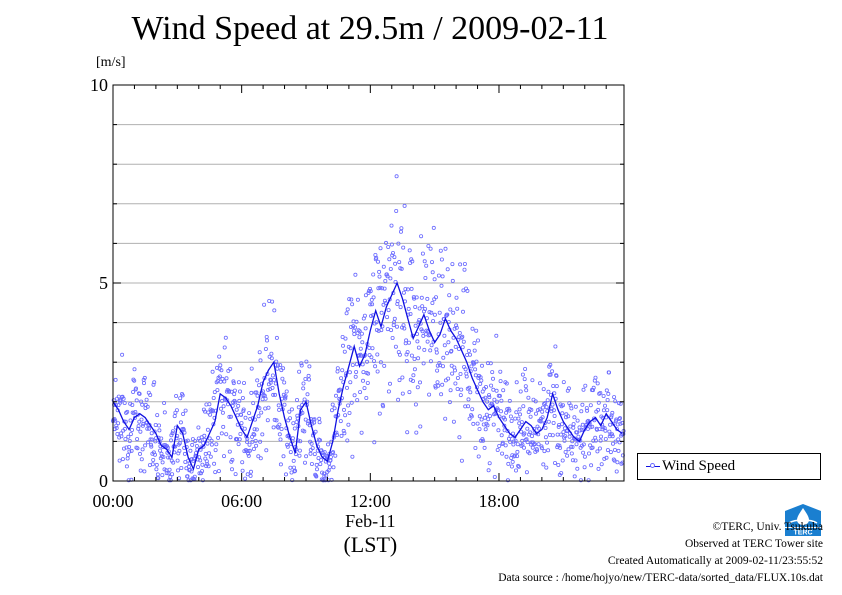  What do you see at coordinates (99, 85) in the screenshot?
I see `y-tick-label: 10` at bounding box center [99, 85].